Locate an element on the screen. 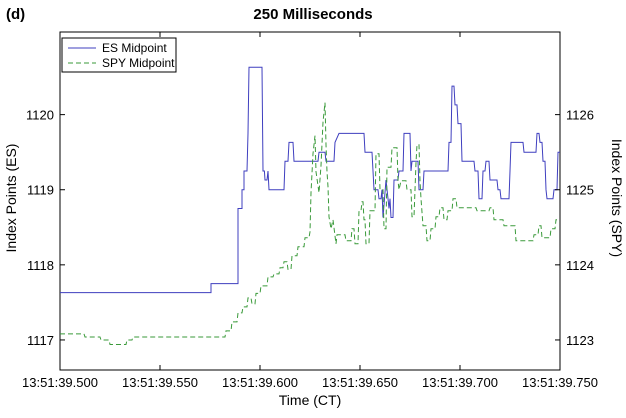 The image size is (626, 418). chart-title: 250 Milliseconds is located at coordinates (313, 14).